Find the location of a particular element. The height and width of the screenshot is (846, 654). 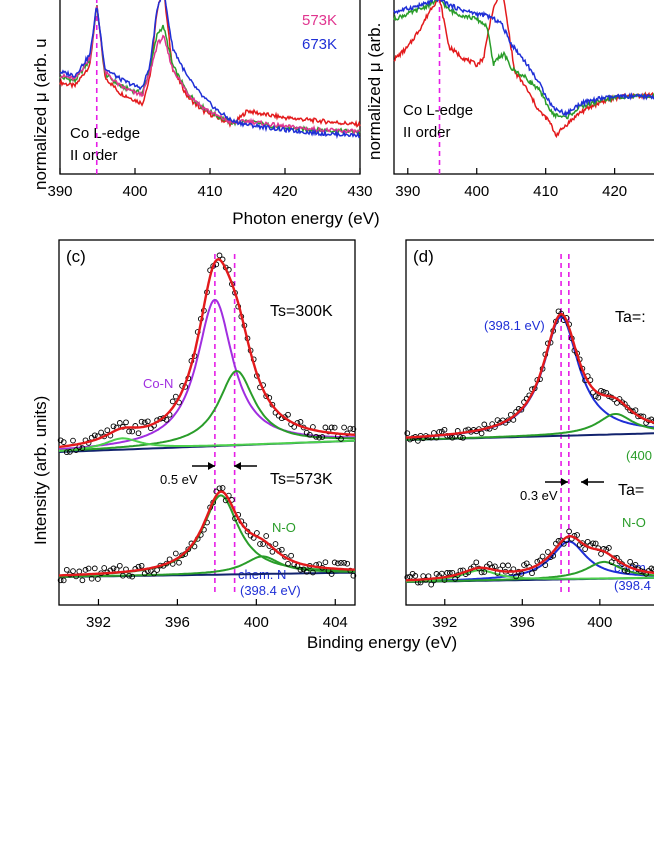

panel-a-ylabel: normalized μ (arb. u is located at coordinates (40, 114).